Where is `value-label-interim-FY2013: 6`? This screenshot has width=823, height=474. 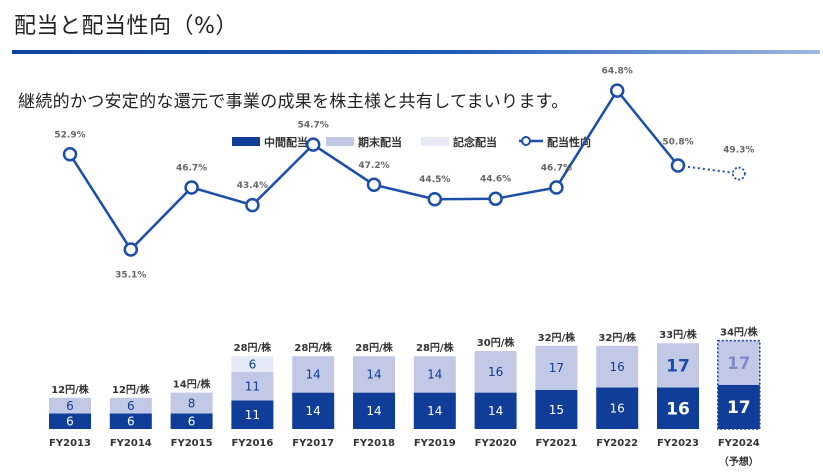
value-label-interim-FY2013: 6 is located at coordinates (70, 422).